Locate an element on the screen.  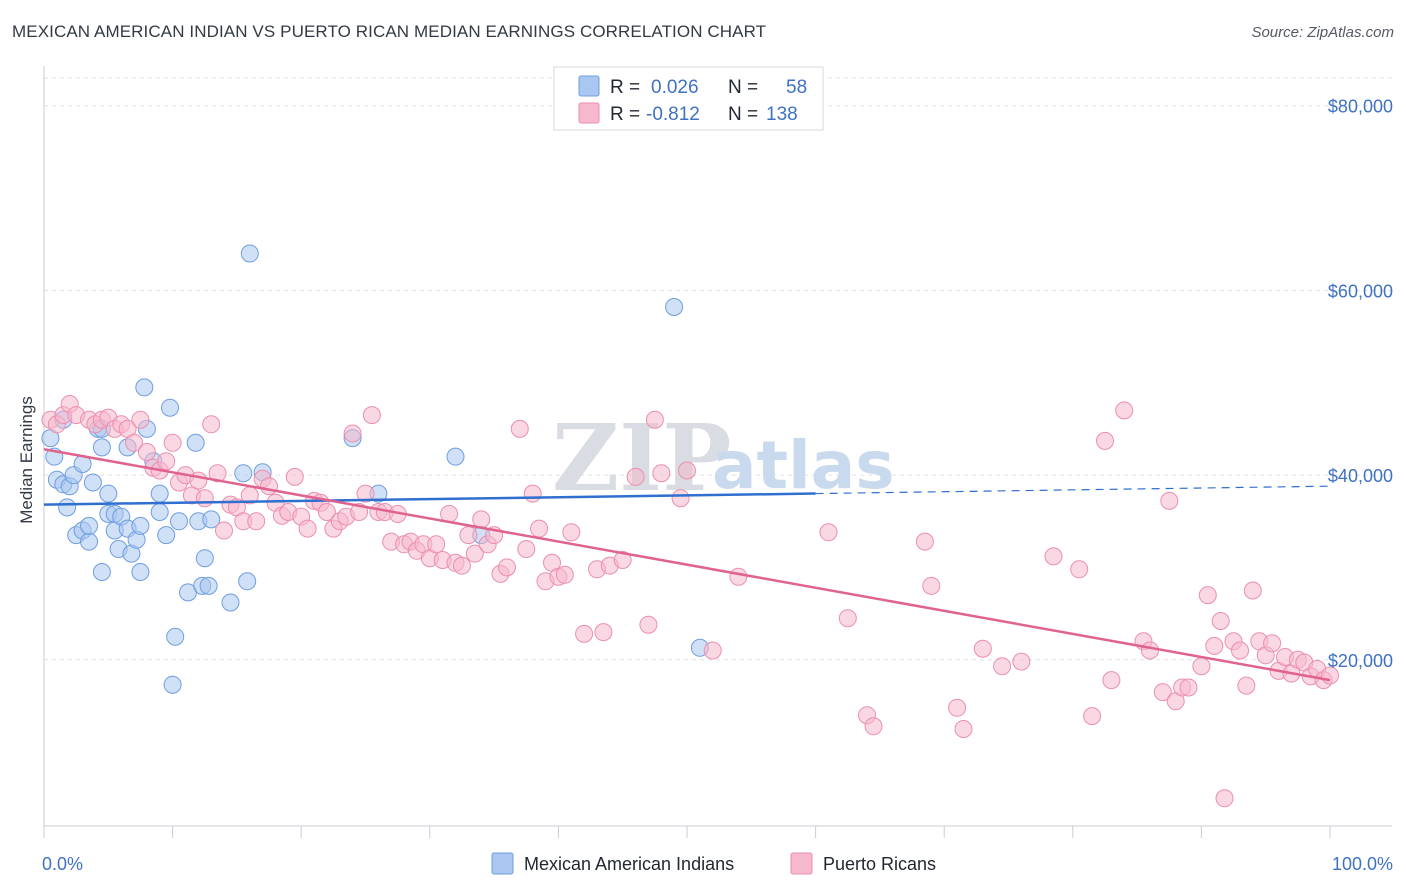
y-tick-labels: $20,000 $40,000 $60,000 $80,000 is located at coordinates (1360, 384).